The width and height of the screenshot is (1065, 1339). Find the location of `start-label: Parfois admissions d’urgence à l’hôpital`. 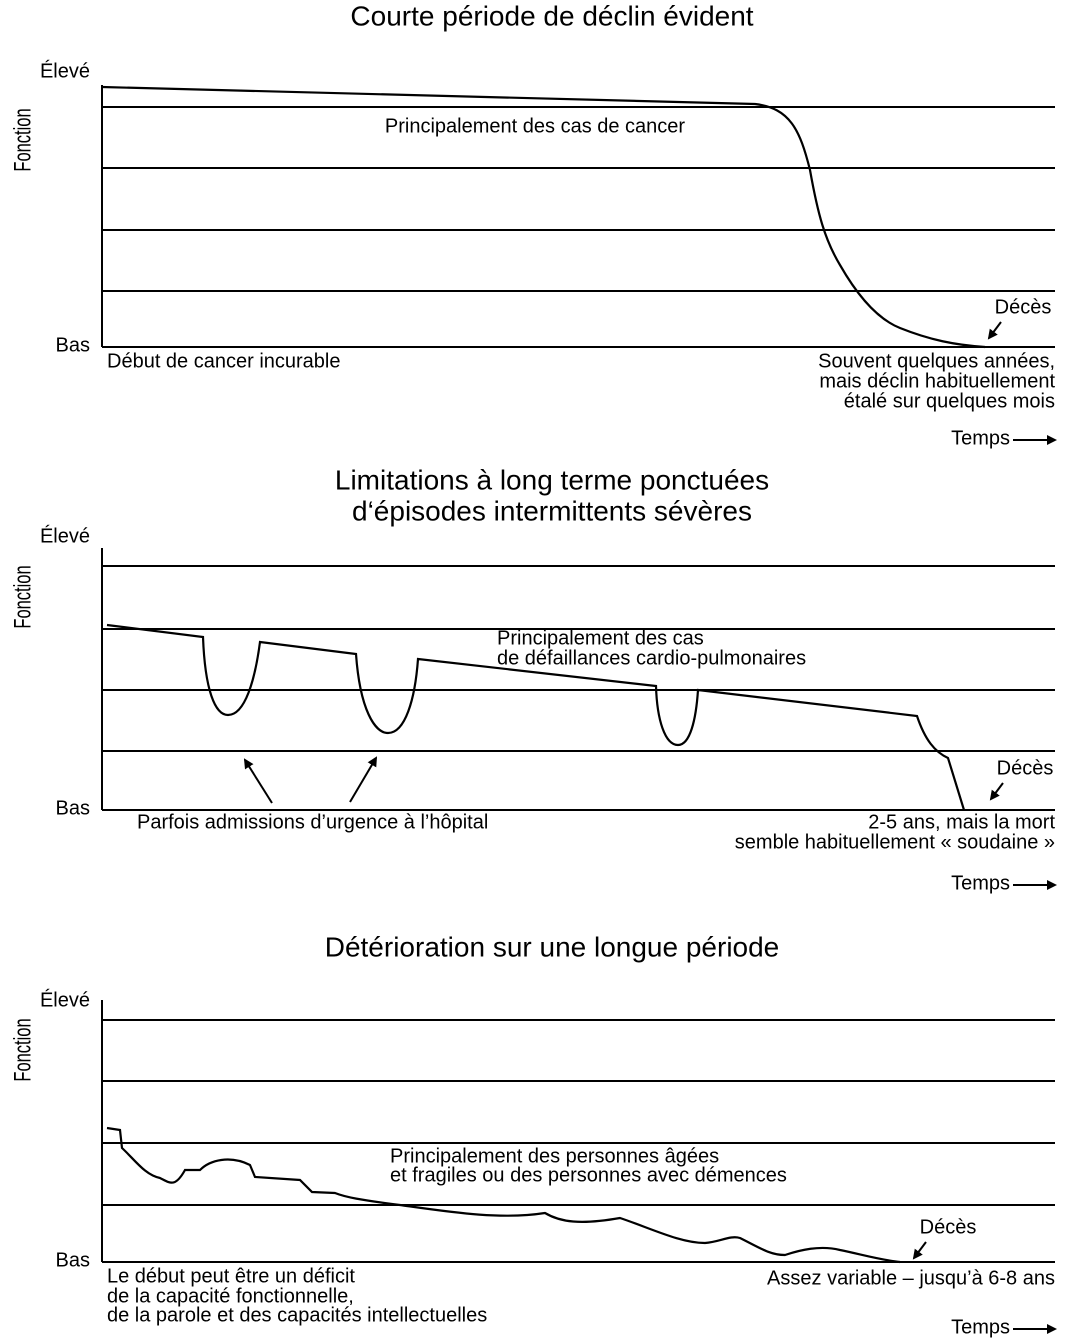

start-label: Parfois admissions d’urgence à l’hôpital is located at coordinates (312, 822).